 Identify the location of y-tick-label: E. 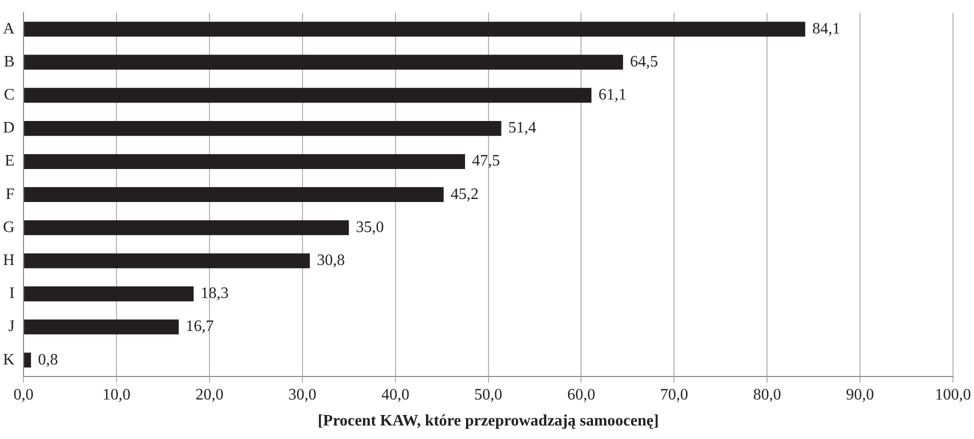
(9, 161).